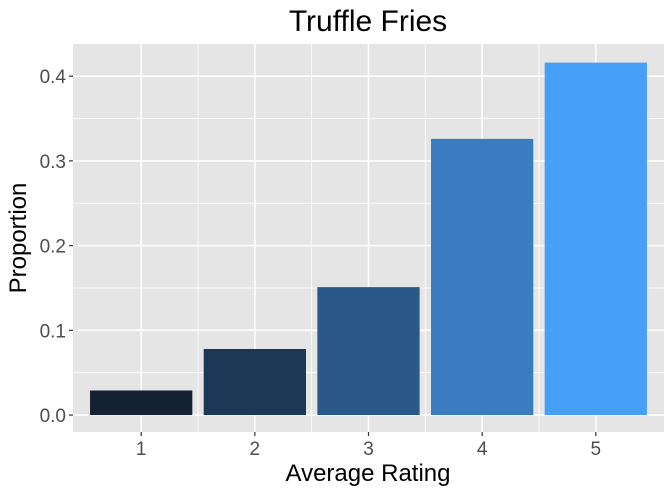  I want to click on y-tick-label: 0.0, so click(53, 416).